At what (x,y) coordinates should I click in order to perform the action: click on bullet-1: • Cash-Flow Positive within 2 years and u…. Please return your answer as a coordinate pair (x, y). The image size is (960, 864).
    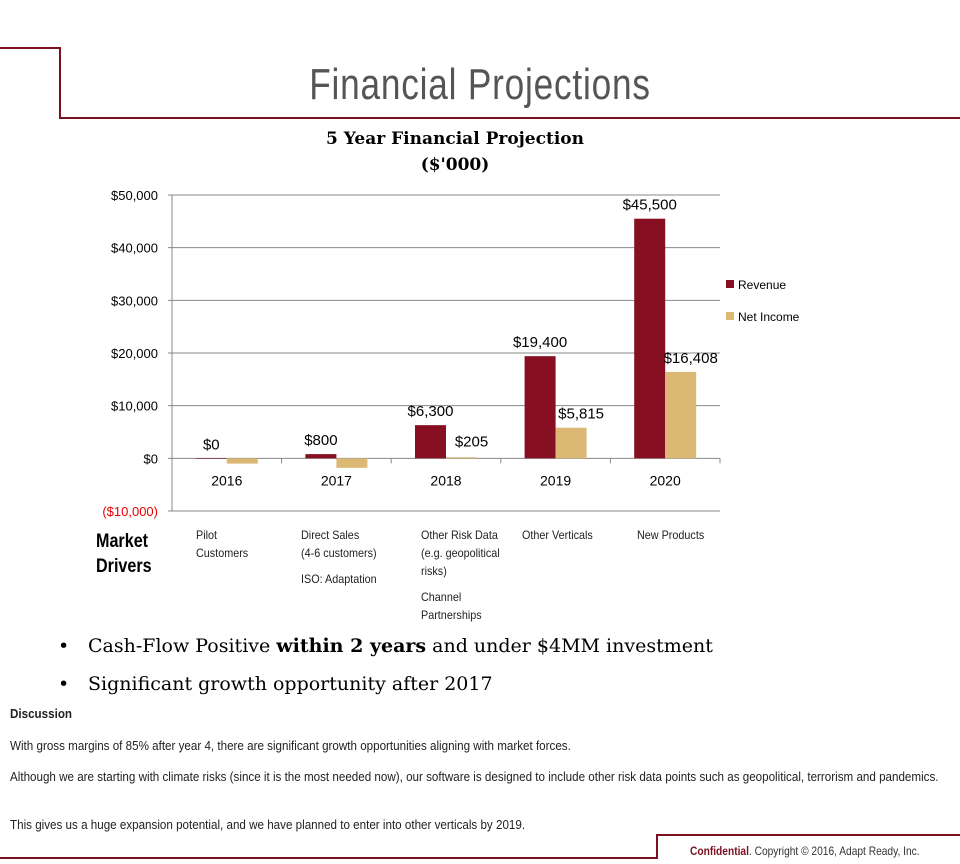
    Looking at the image, I should click on (385, 646).